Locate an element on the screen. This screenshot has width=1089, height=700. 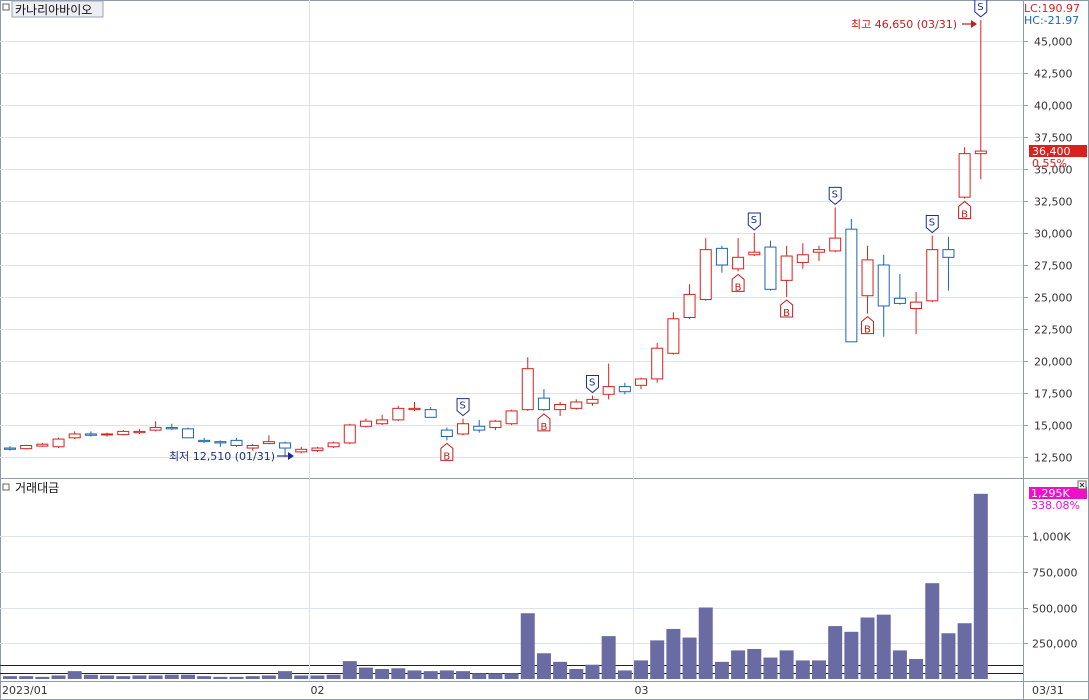
volume-tick-label: 250,000 is located at coordinates (1055, 644).